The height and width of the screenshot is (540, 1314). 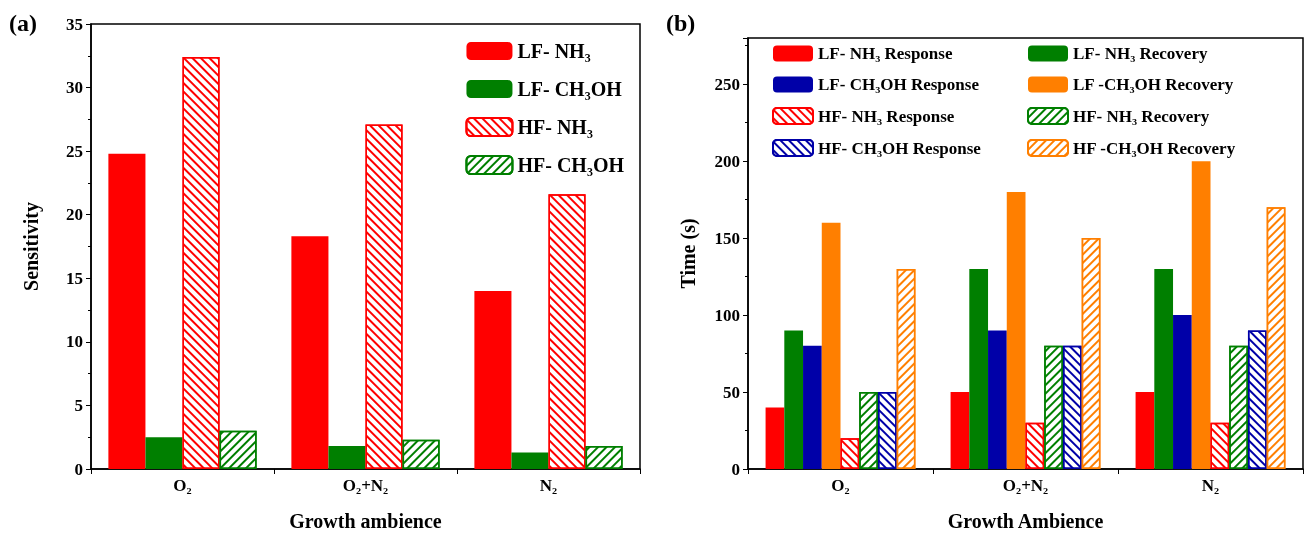 I want to click on y-tick-label: 20, so click(x=74, y=215).